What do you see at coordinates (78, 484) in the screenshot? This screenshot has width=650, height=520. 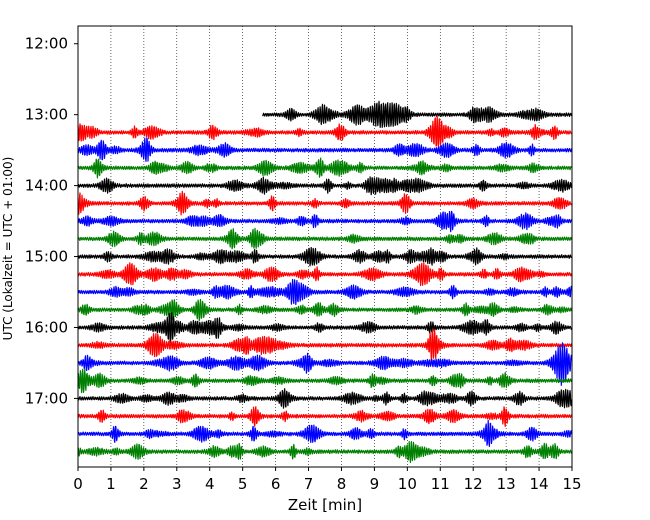 I see `x-tick-label: 0` at bounding box center [78, 484].